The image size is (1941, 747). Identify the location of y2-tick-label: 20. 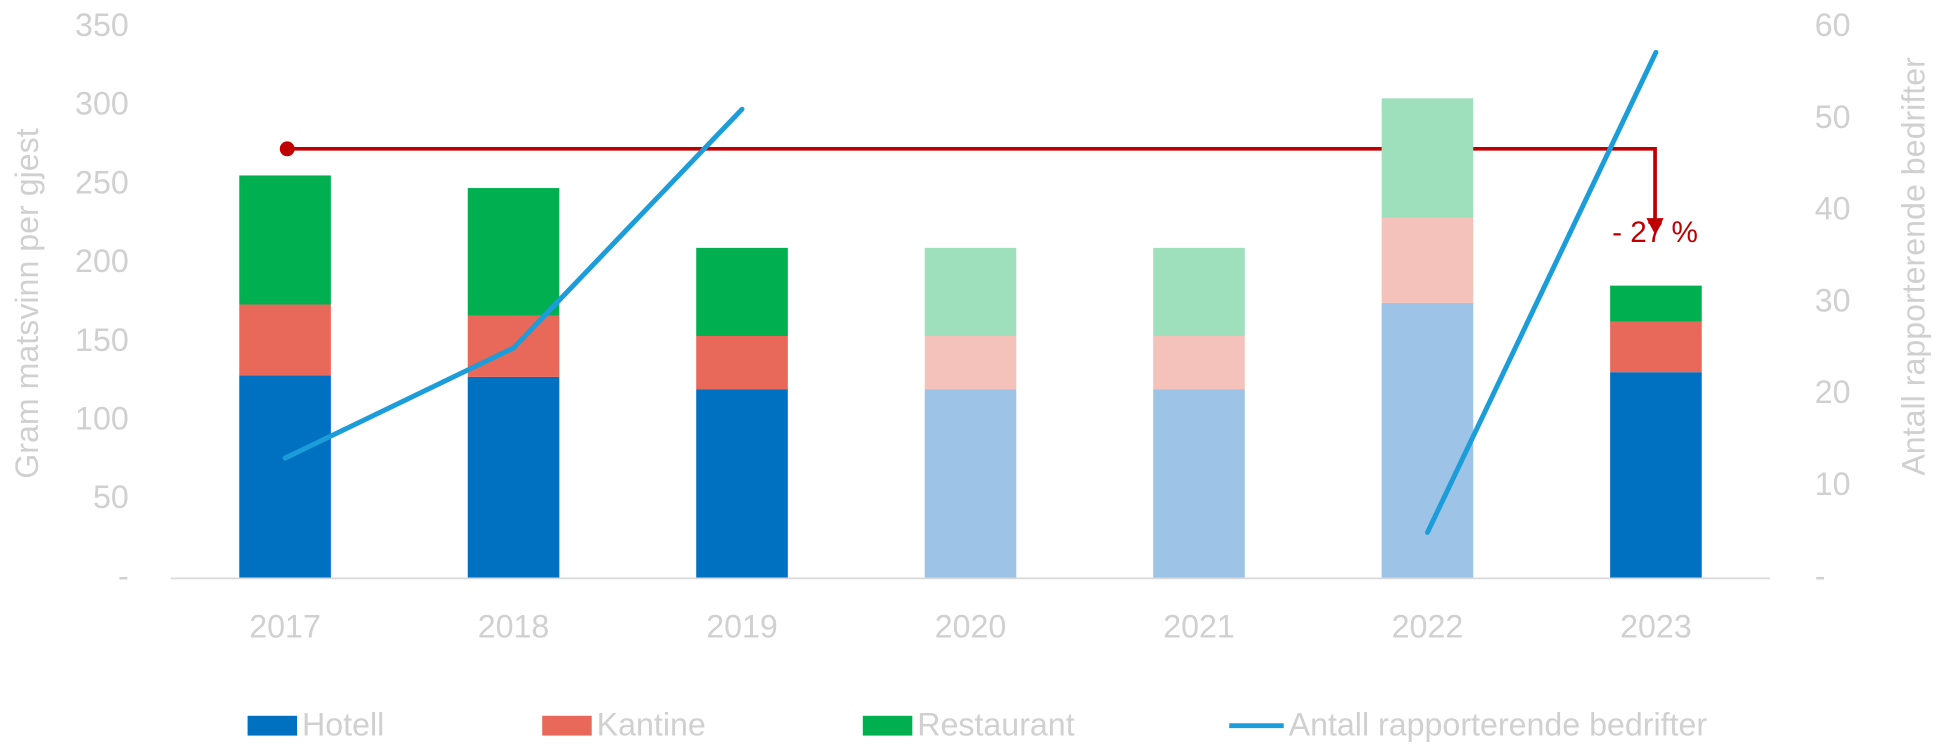
(1833, 392).